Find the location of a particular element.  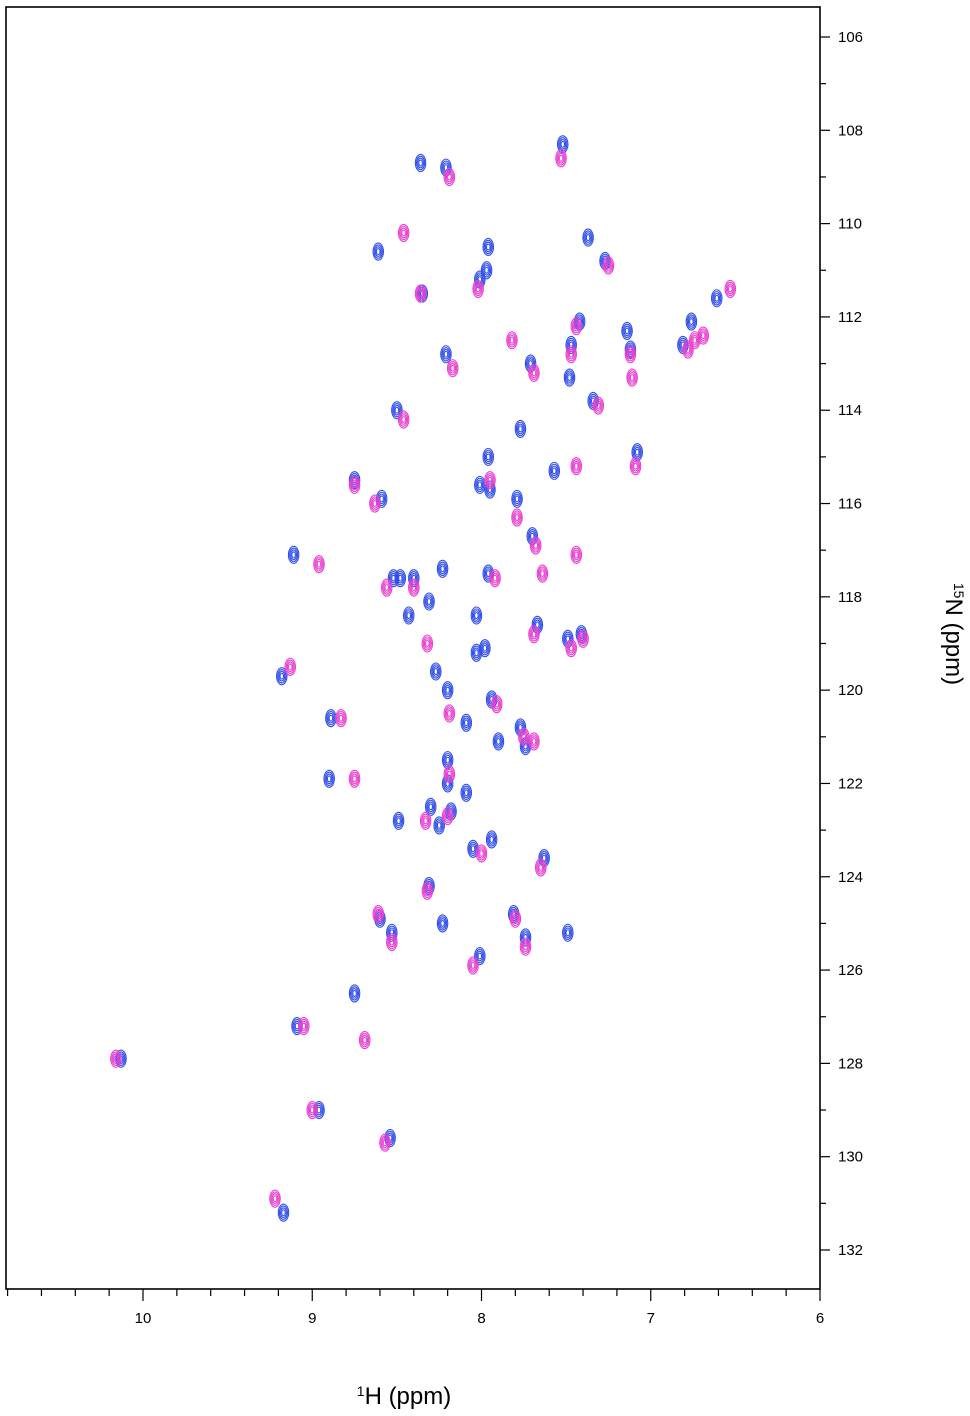

y-tick-label: 110 is located at coordinates (850, 224).